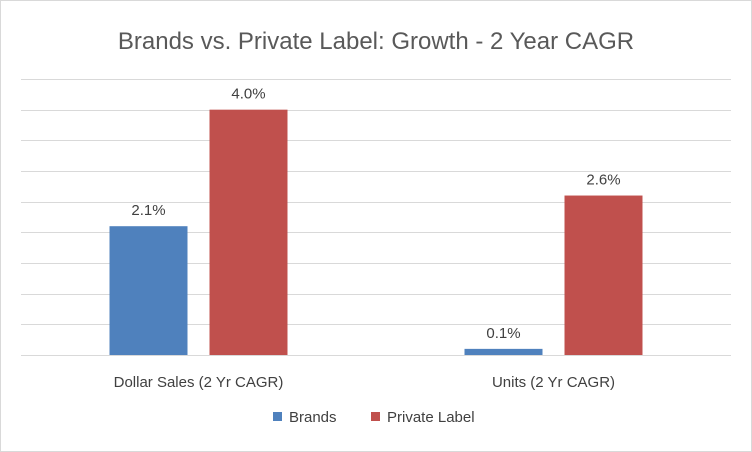 The width and height of the screenshot is (752, 452). What do you see at coordinates (199, 382) in the screenshot?
I see `category-label-0: Dollar Sales (2 Yr CAGR)` at bounding box center [199, 382].